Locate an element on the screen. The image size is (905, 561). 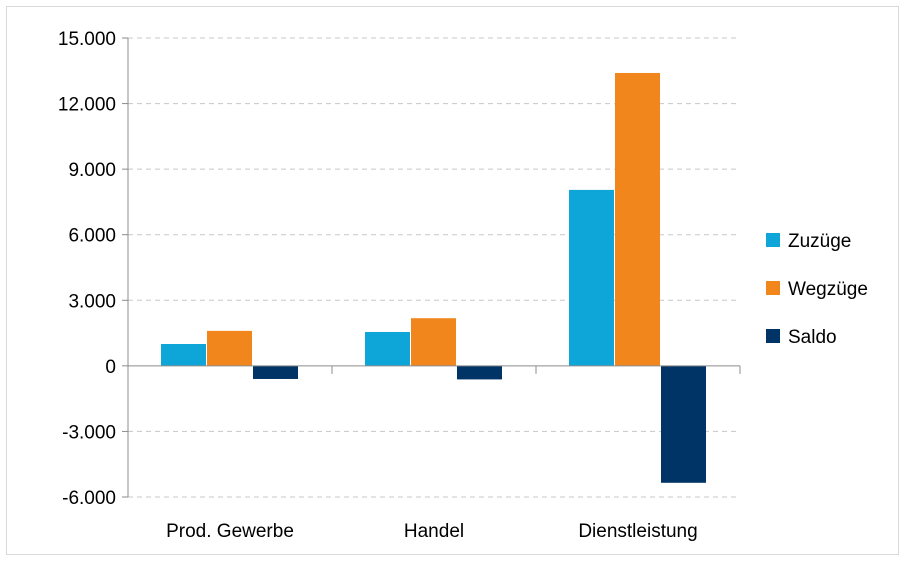
x-tick-label: Prod. Gewerbe is located at coordinates (230, 531).